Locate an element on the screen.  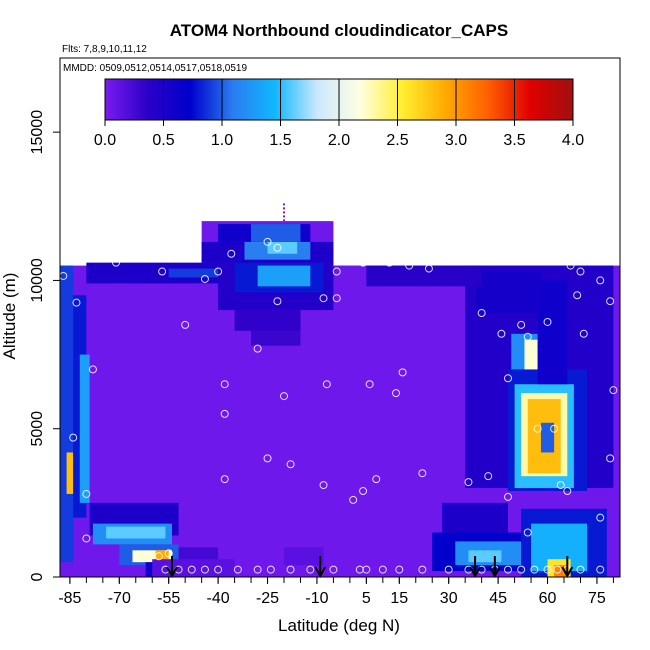
y-axis: 0 5000 10000 15000 is located at coordinates (44, 345).